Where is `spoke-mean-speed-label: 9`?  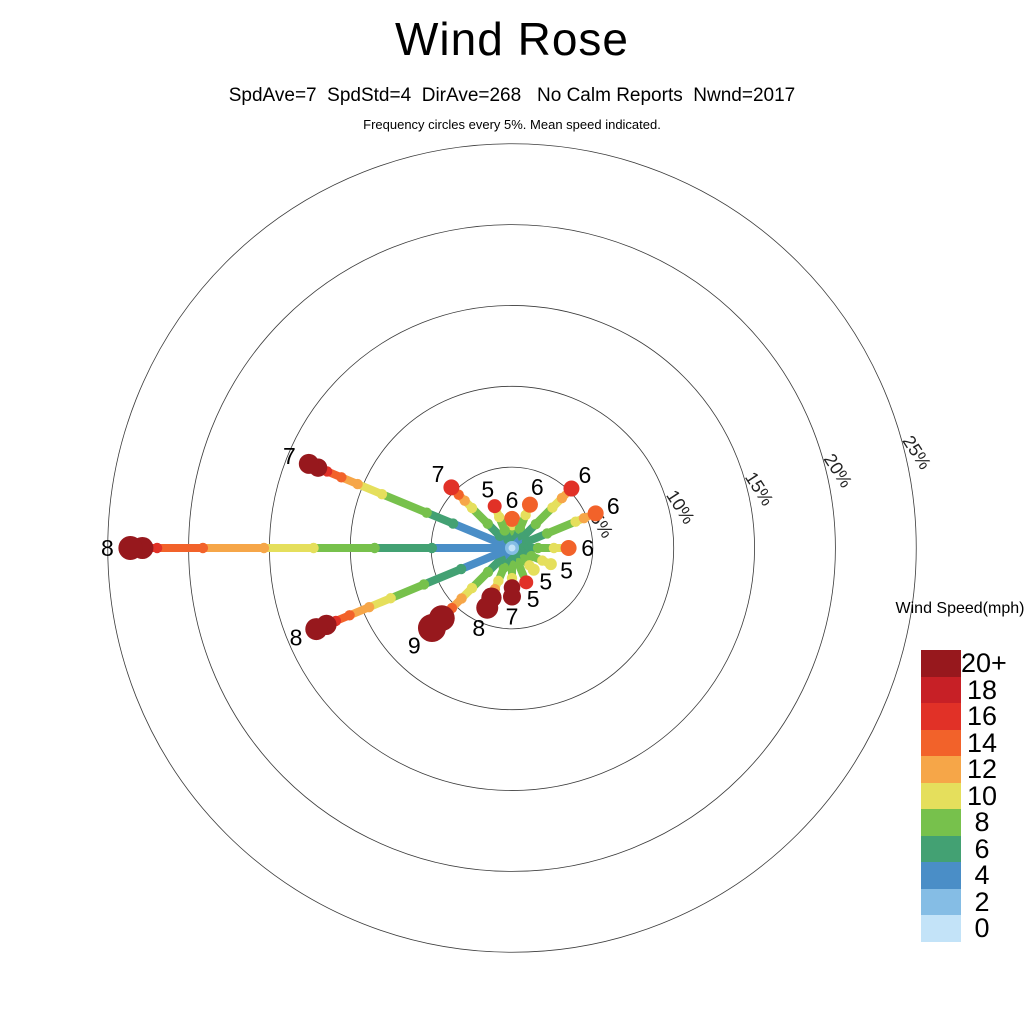 spoke-mean-speed-label: 9 is located at coordinates (414, 646).